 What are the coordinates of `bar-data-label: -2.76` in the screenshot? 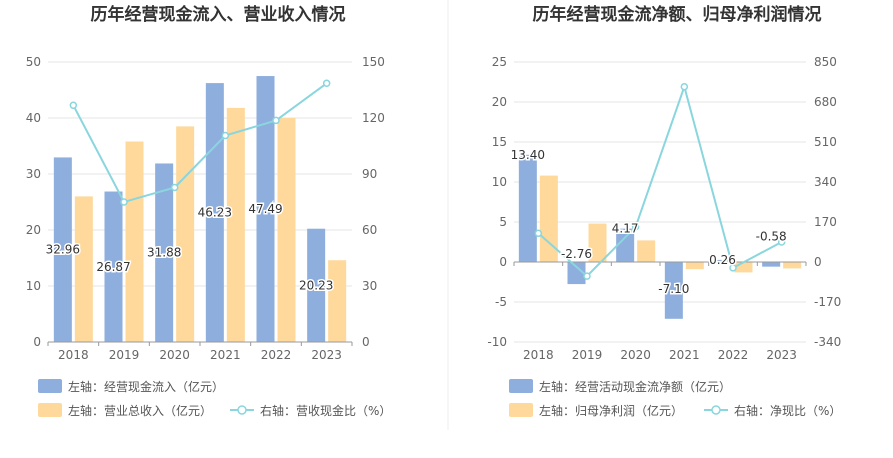 It's located at (576, 254).